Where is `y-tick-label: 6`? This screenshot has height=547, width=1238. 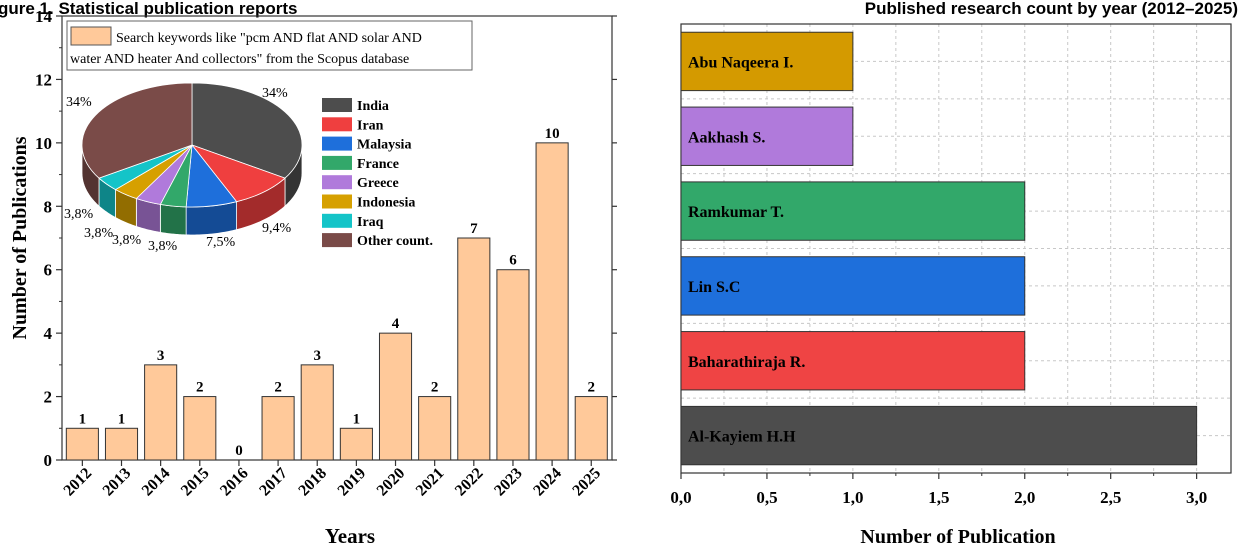 y-tick-label: 6 is located at coordinates (48, 270).